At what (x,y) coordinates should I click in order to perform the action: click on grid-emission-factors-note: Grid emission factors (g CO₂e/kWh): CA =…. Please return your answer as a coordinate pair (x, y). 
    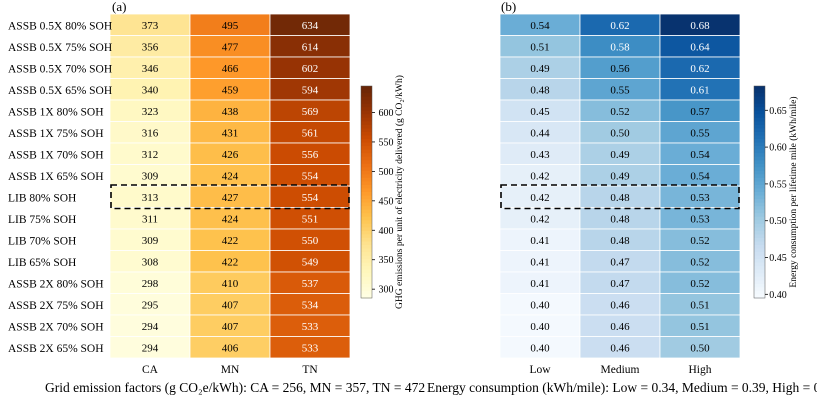
    Looking at the image, I should click on (235, 387).